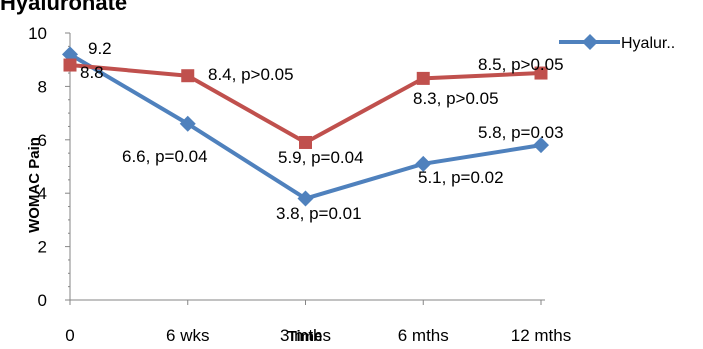 This screenshot has width=703, height=349. I want to click on x-tick-label: 6 wks, so click(187, 335).